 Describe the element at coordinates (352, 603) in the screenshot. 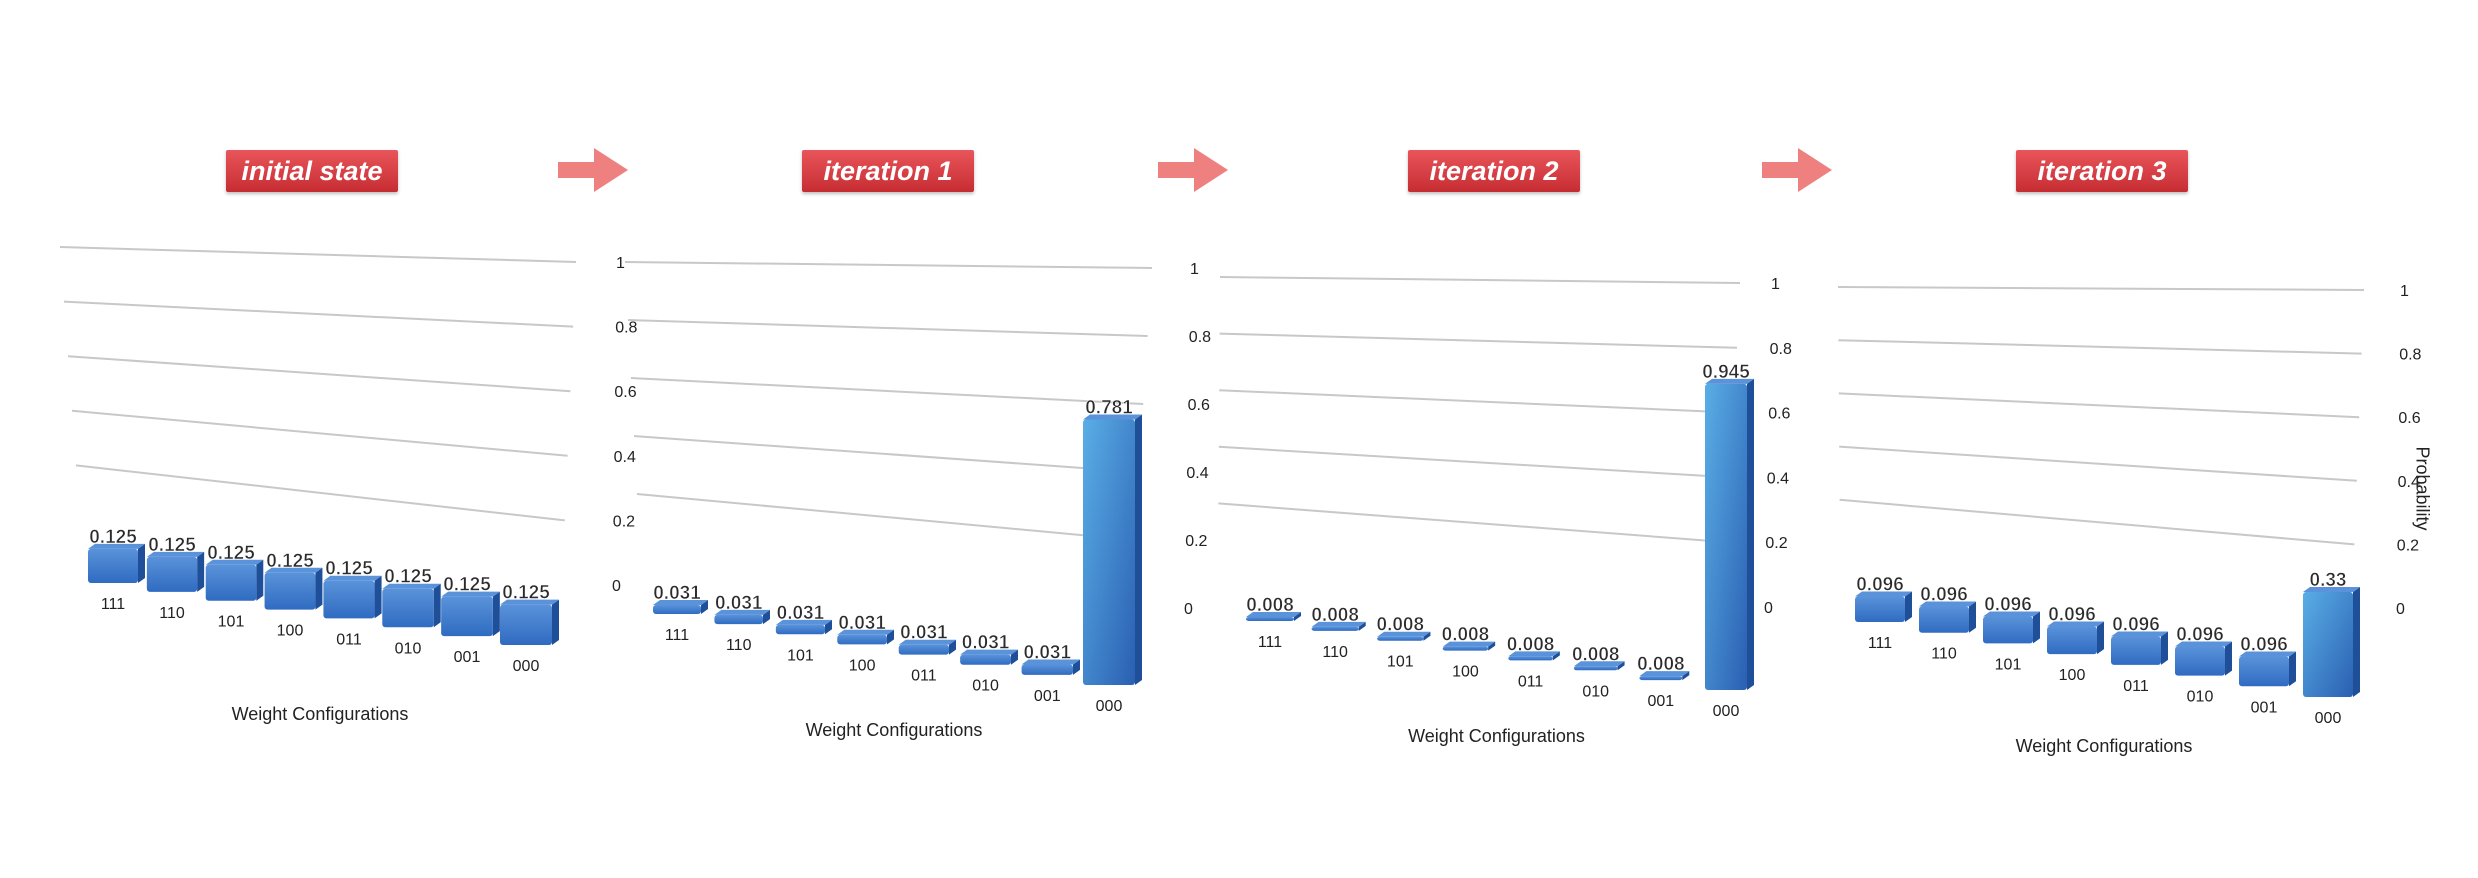

I see `bar-011: 0.125 011` at that location.